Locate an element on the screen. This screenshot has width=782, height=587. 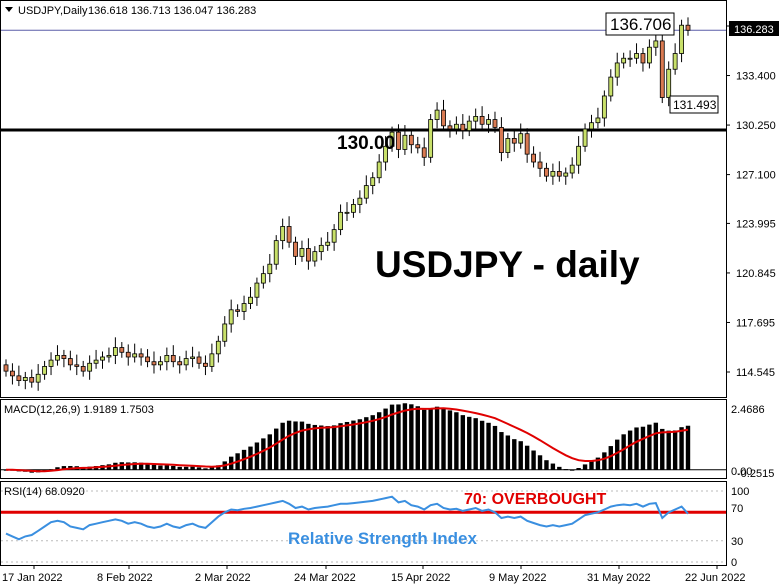
low-value-label: 131.493 is located at coordinates (695, 105).